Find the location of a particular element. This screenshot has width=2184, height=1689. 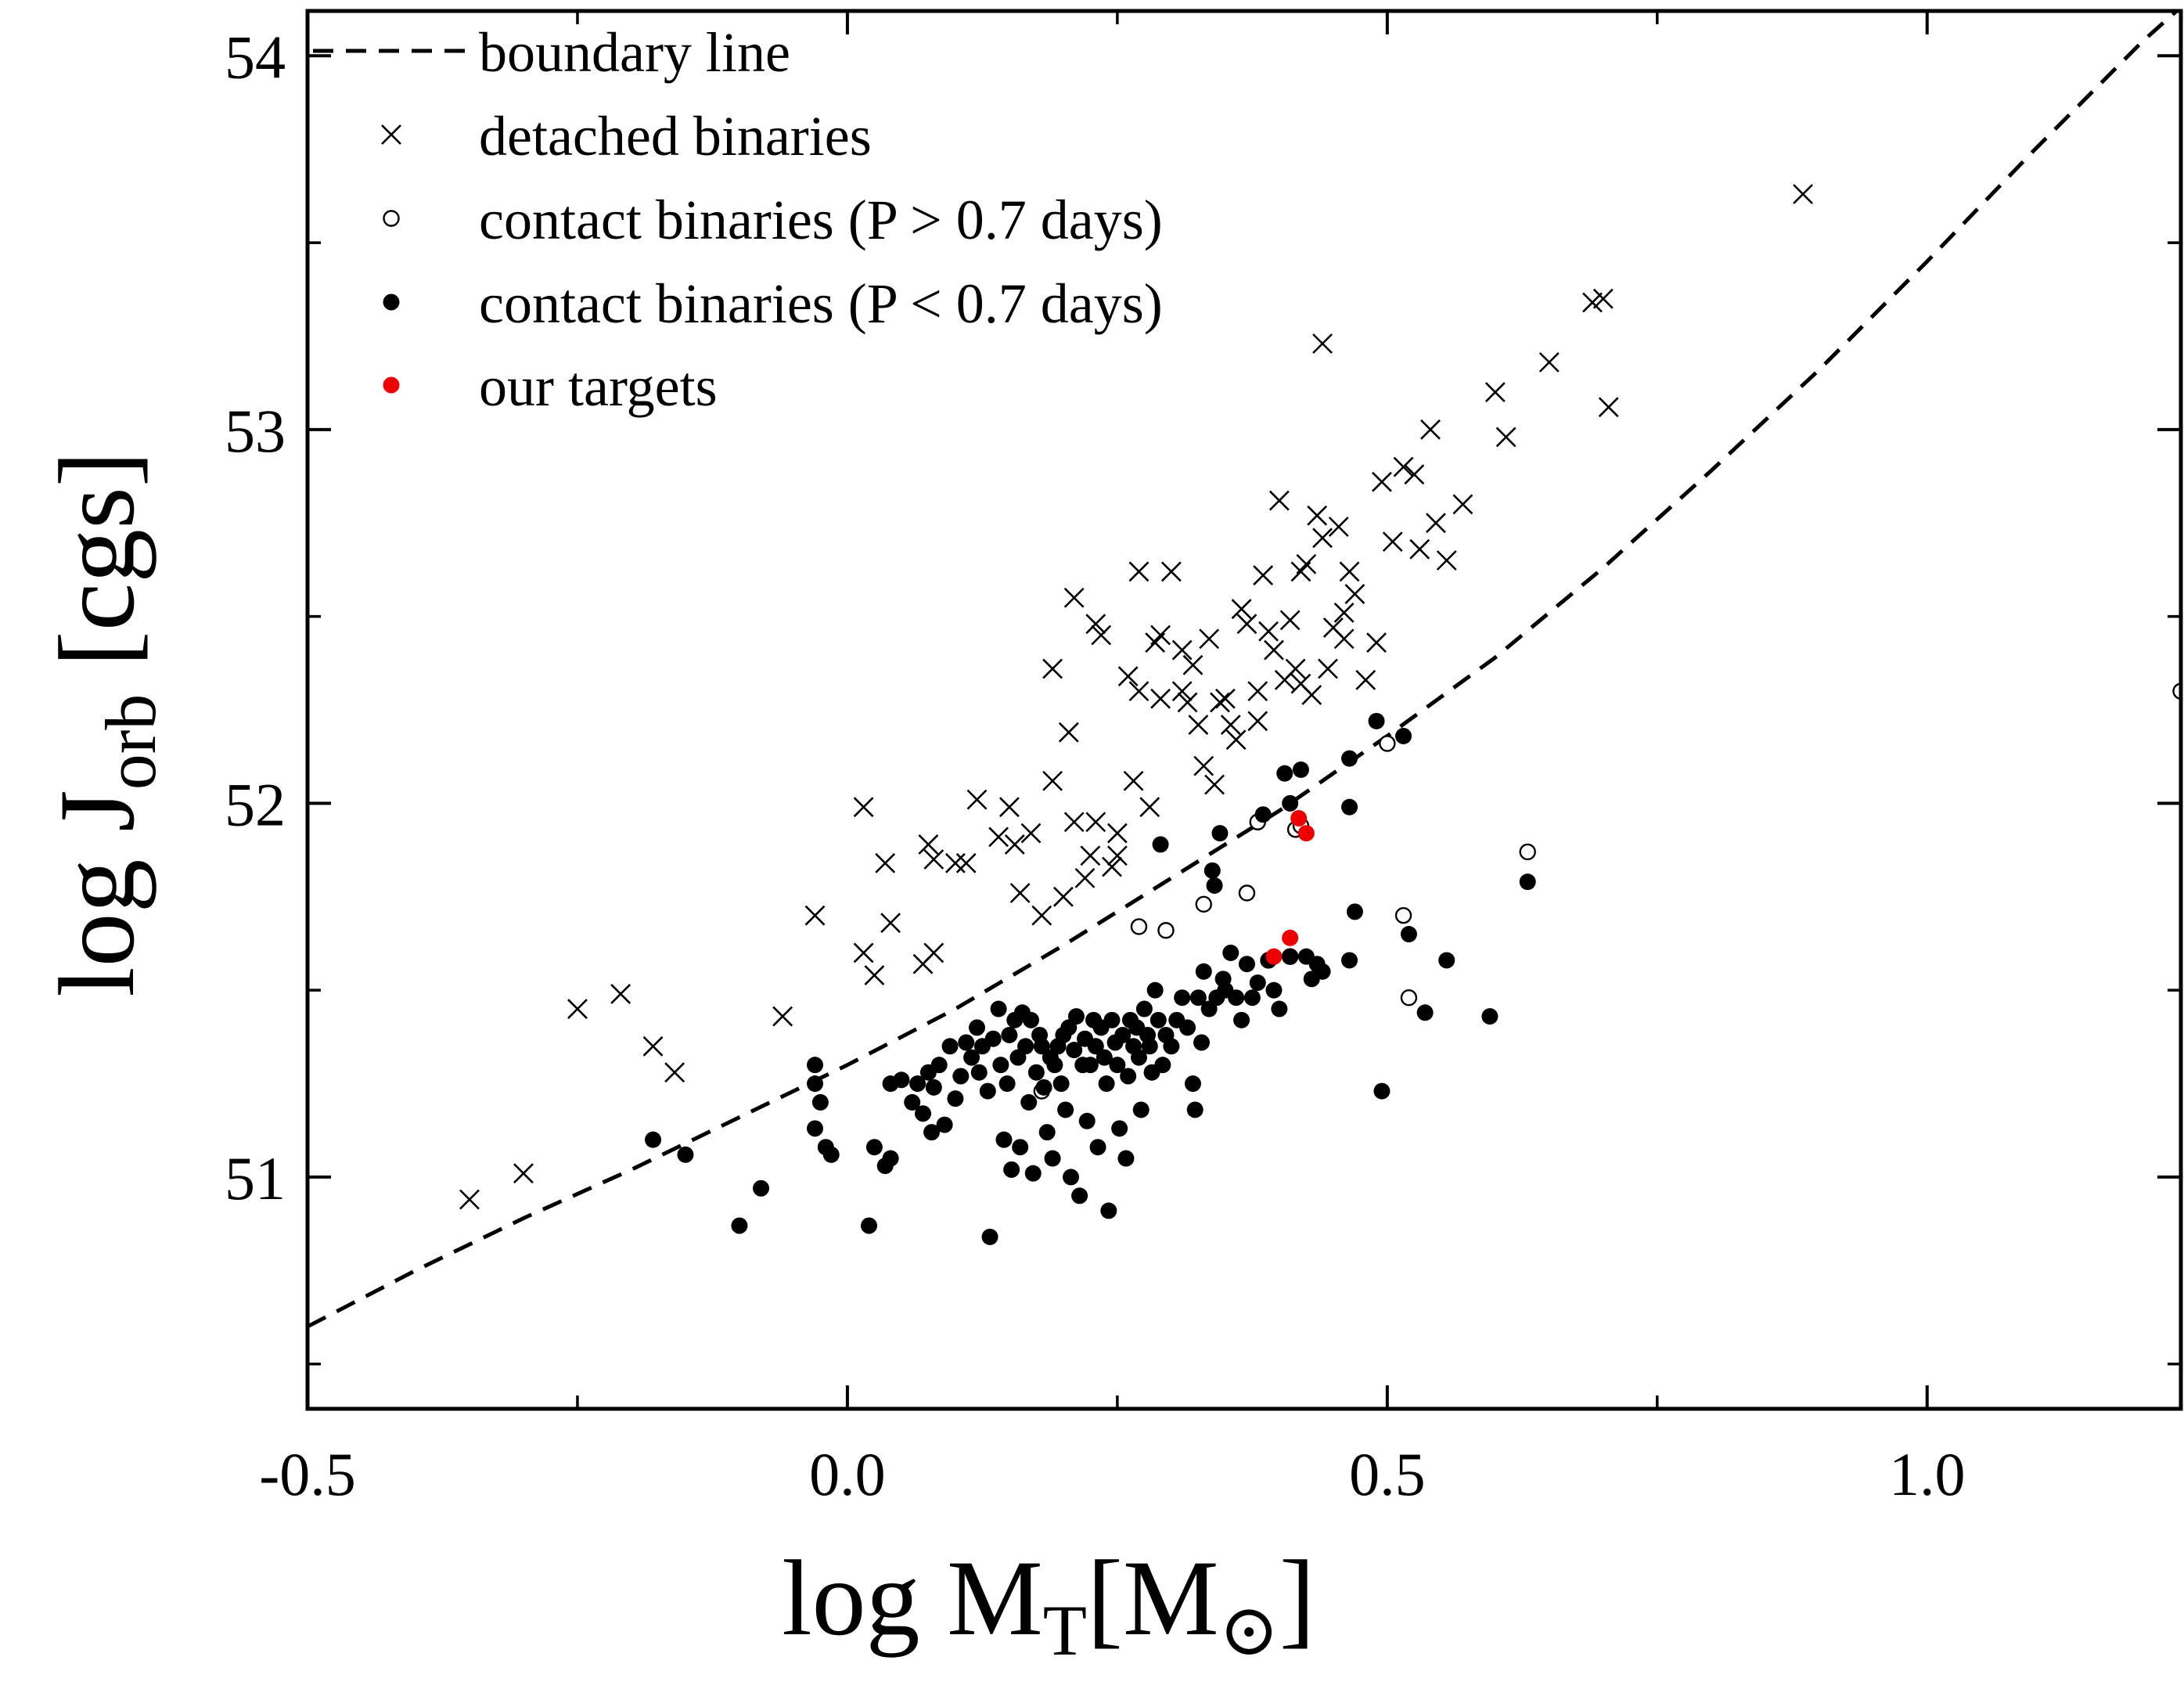

x-axis-label-bracket: [M is located at coordinates (1153, 1598).